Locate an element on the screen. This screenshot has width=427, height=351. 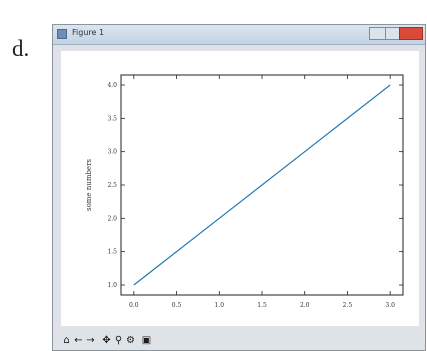
window-title: Figure 1 is located at coordinates (88, 32).